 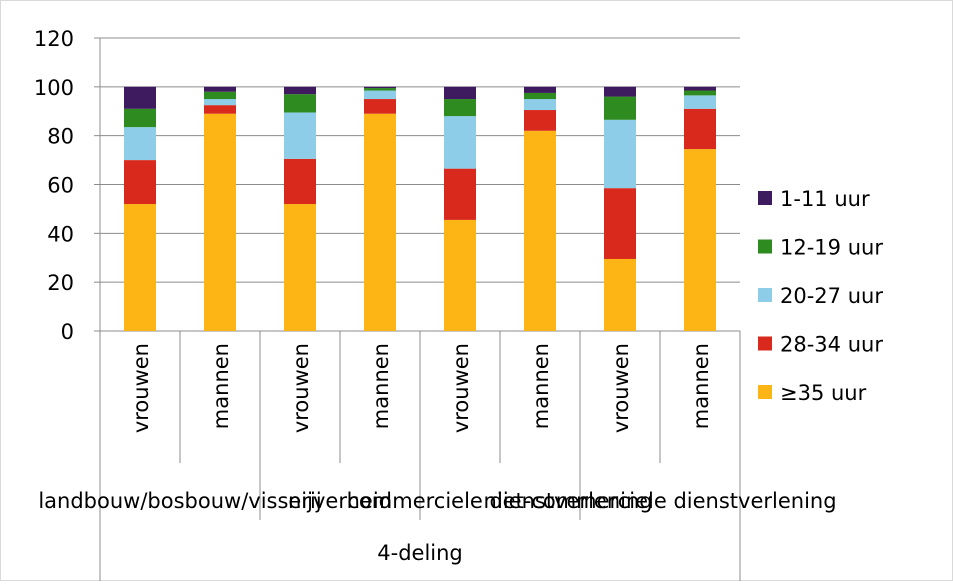 What do you see at coordinates (420, 553) in the screenshot?
I see `super-group-label: 4-deling` at bounding box center [420, 553].